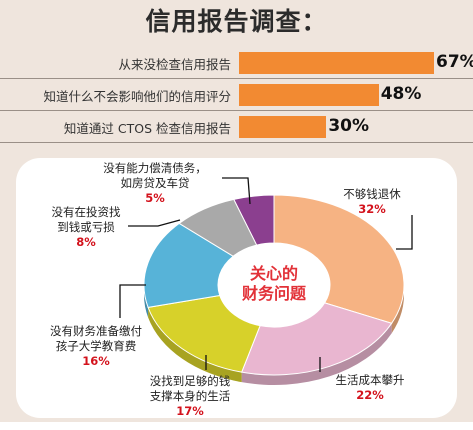 The height and width of the screenshot is (430, 473). Describe the element at coordinates (96, 346) in the screenshot. I see `slice-label: 孩子大学教育费` at that location.